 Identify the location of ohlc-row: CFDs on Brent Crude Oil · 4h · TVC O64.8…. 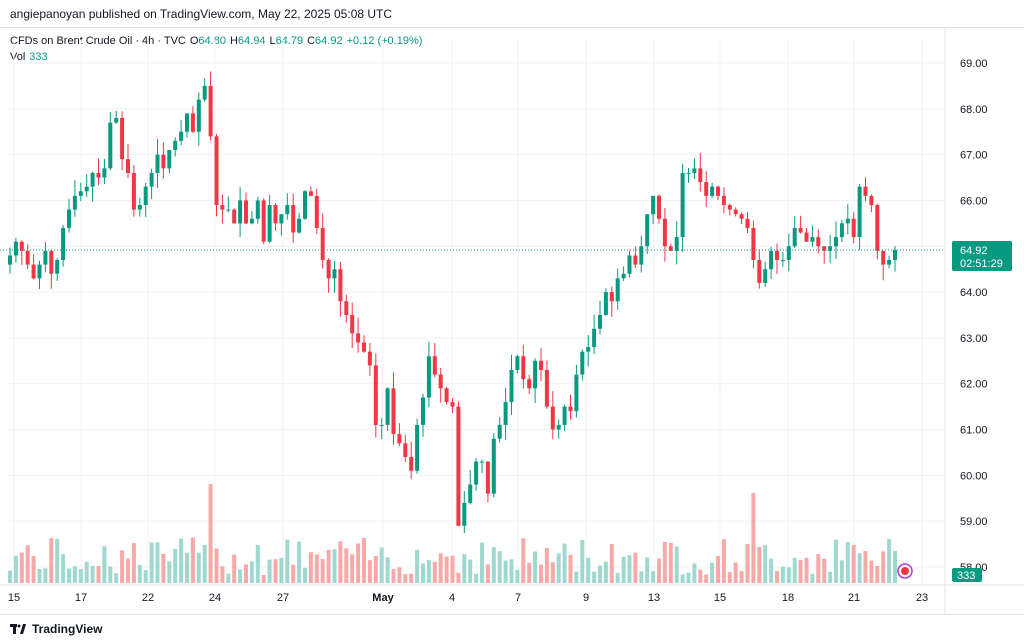
(216, 41).